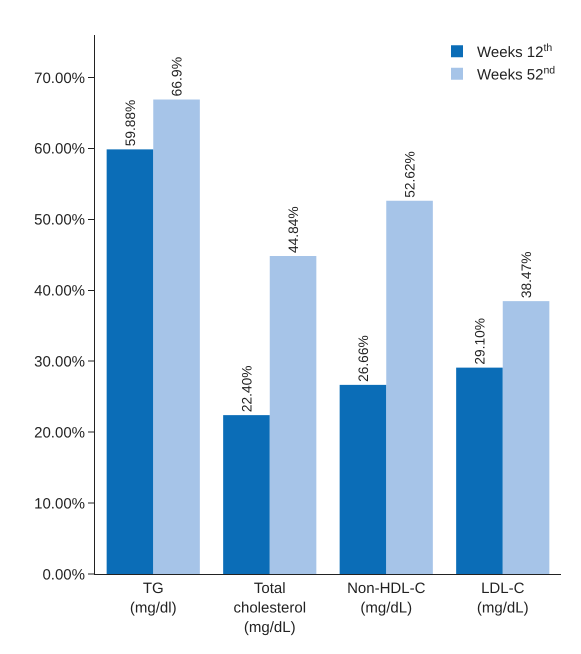 This screenshot has height=654, width=581. What do you see at coordinates (59, 149) in the screenshot?
I see `y-tick-label: 60.00%` at bounding box center [59, 149].